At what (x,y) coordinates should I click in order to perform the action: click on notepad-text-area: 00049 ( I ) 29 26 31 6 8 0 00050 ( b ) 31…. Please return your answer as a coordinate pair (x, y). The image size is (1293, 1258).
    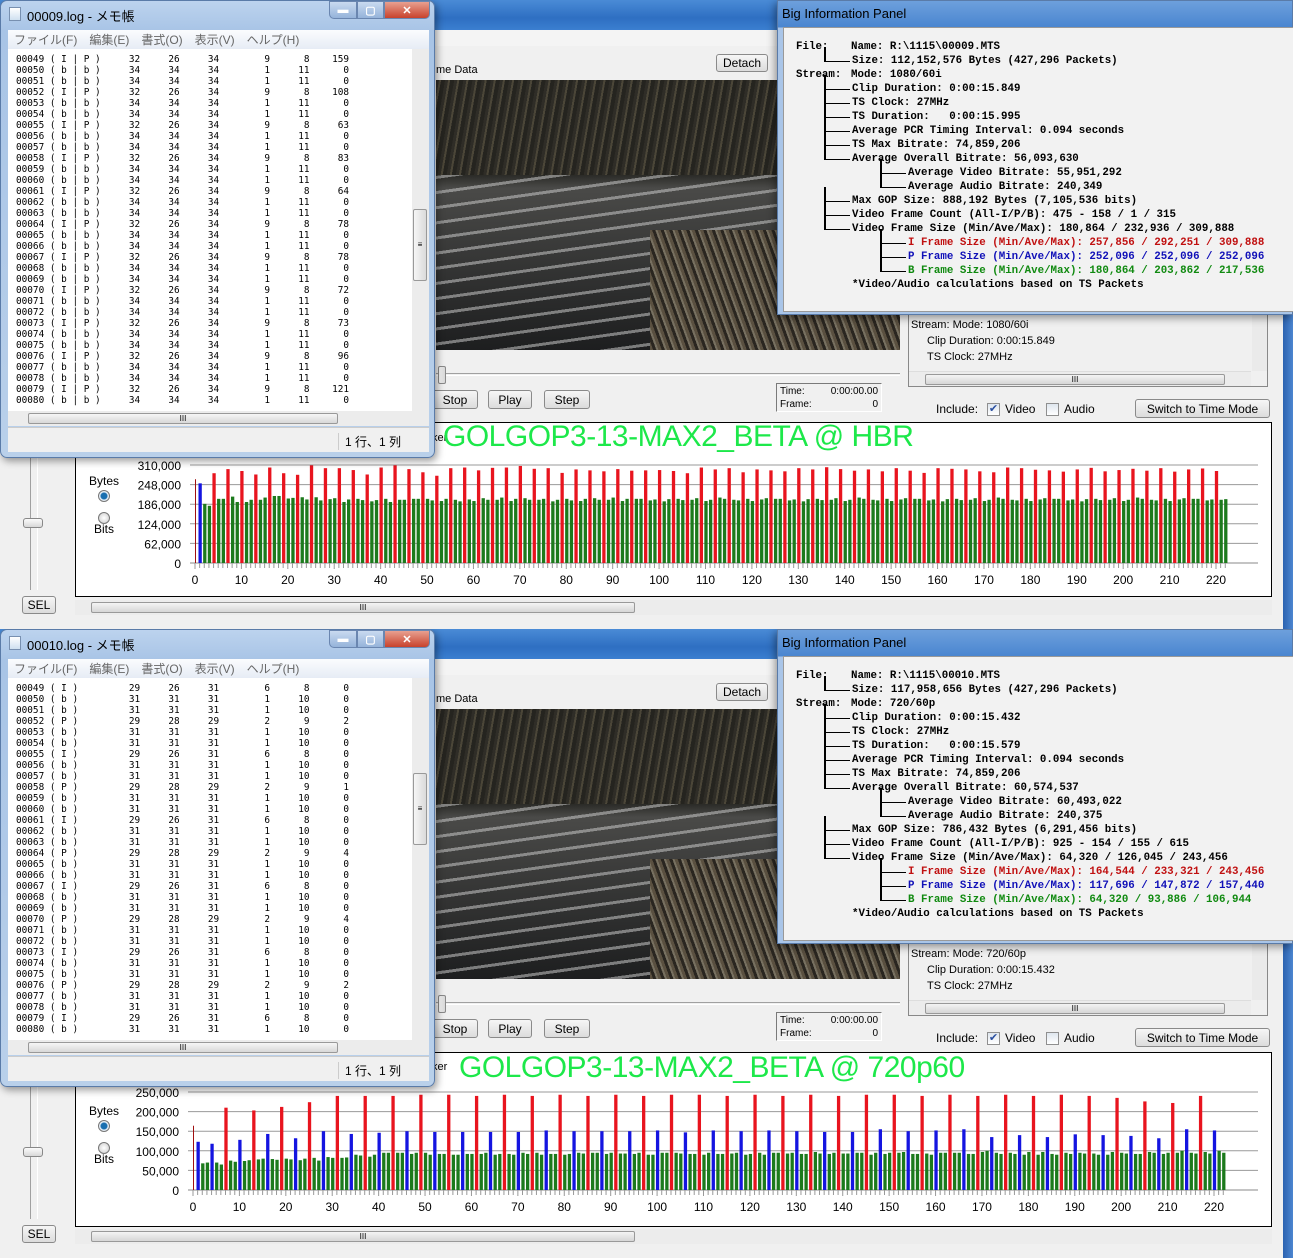
    Looking at the image, I should click on (210, 859).